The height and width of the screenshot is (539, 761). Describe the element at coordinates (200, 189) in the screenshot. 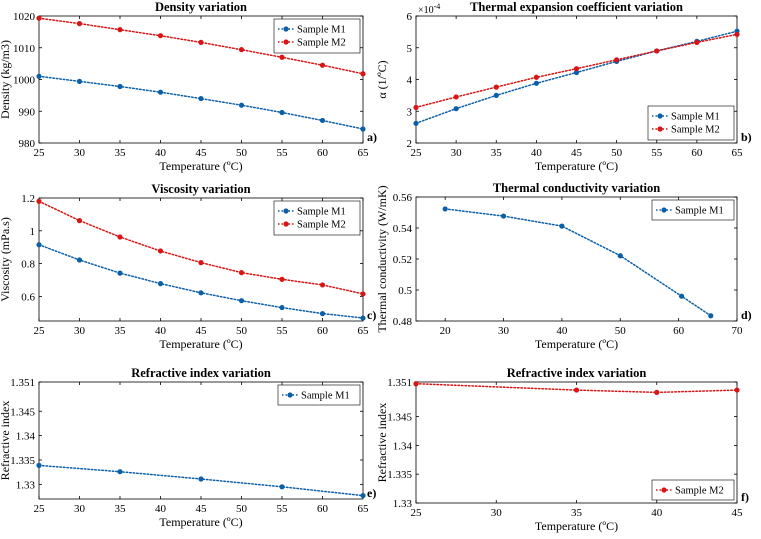

I see `chart-title: Viscosity variation` at that location.